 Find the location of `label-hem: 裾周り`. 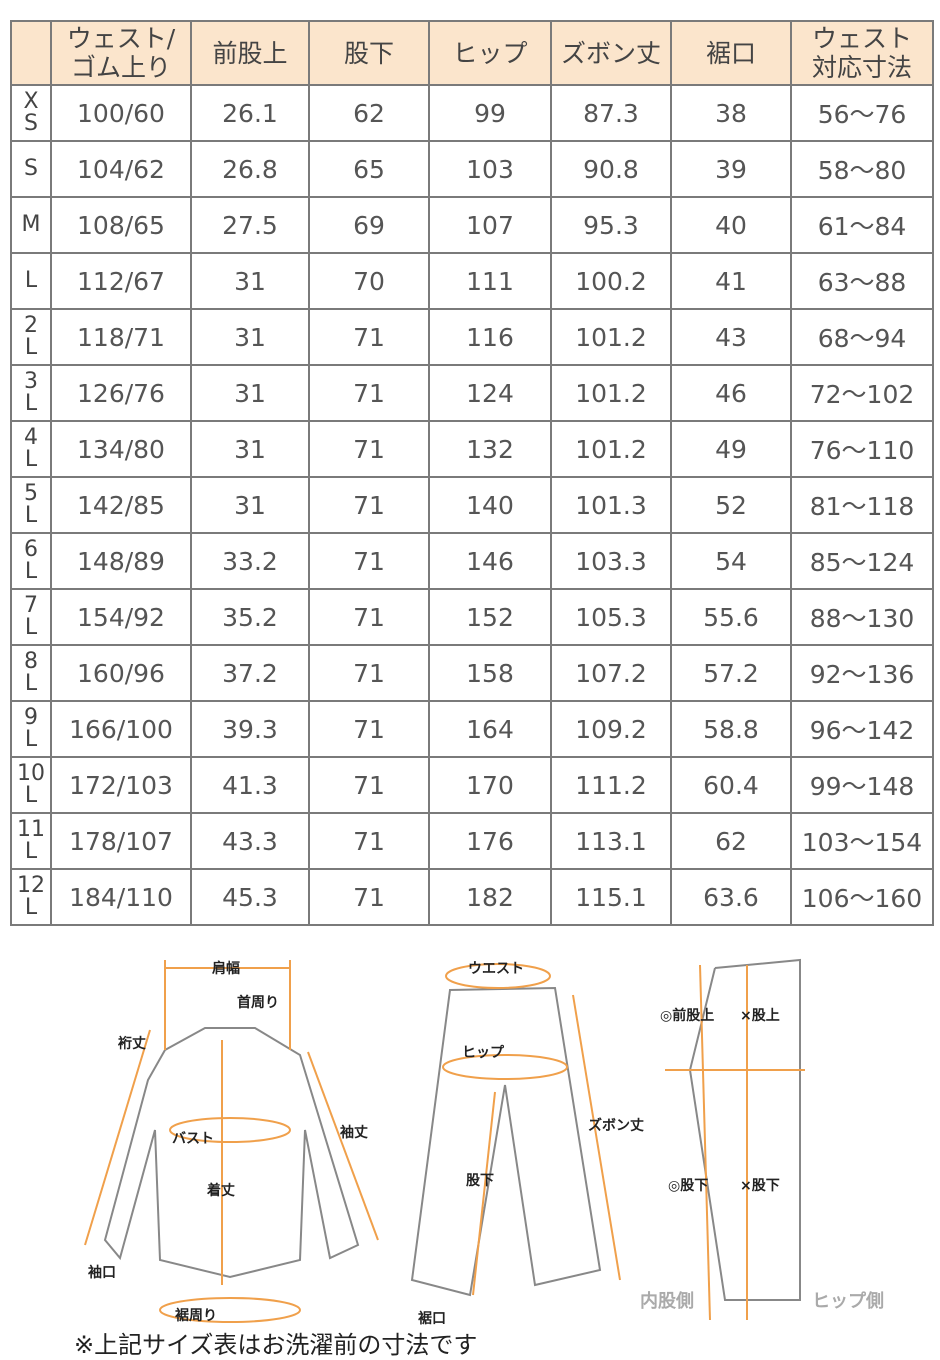

label-hem: 裾周り is located at coordinates (196, 1315).